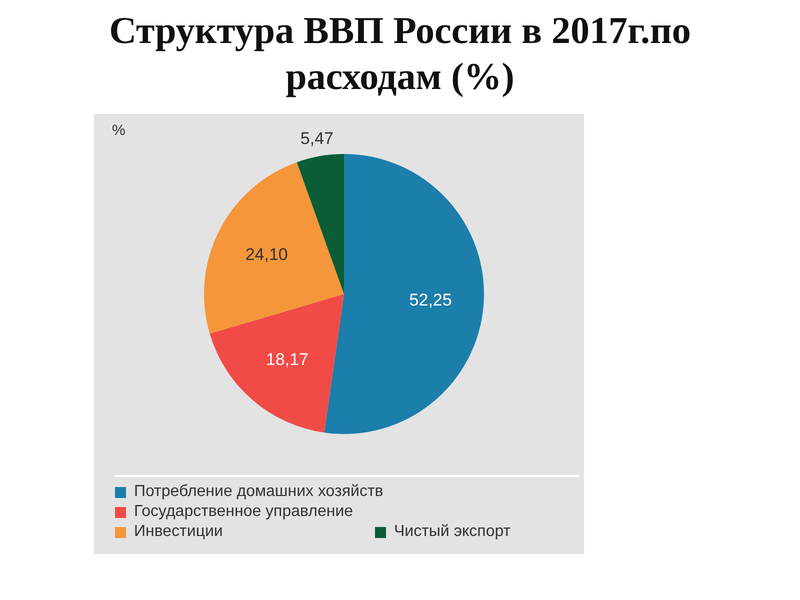  What do you see at coordinates (430, 300) in the screenshot?
I see `data-label: 52,25` at bounding box center [430, 300].